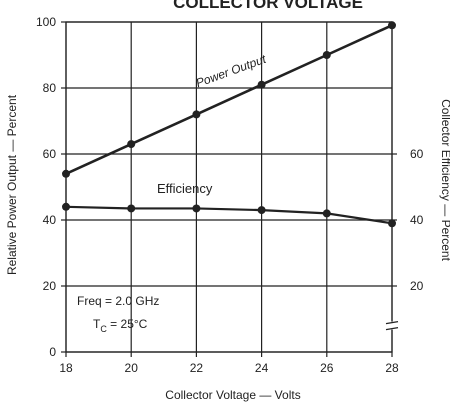 Image resolution: width=450 pixels, height=408 pixels. I want to click on y-right-tick-label: 60, so click(417, 154).